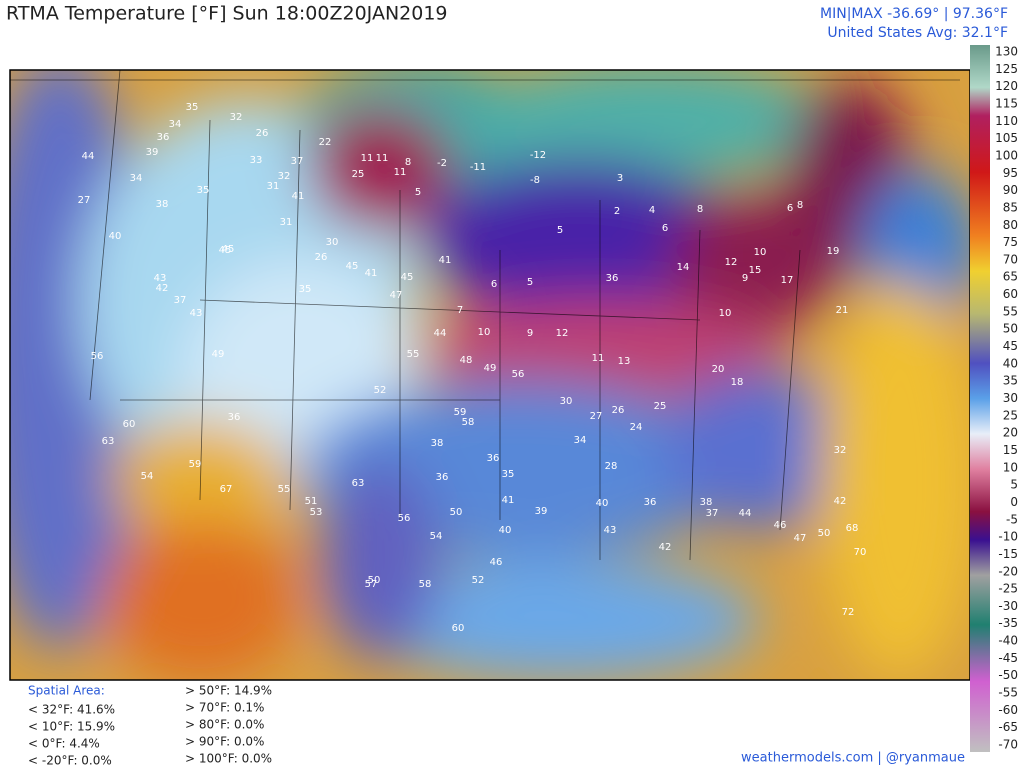 Image resolution: width=1024 pixels, height=772 pixels. What do you see at coordinates (1014, 485) in the screenshot?
I see `colorbar-label: 5` at bounding box center [1014, 485].